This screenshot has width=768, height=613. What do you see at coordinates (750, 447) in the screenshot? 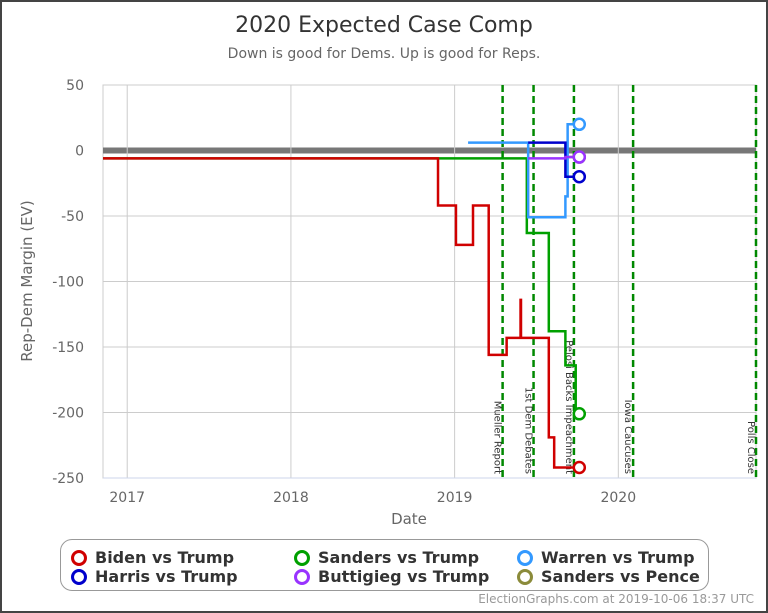
I see `event-label: Polls Close` at bounding box center [750, 447].